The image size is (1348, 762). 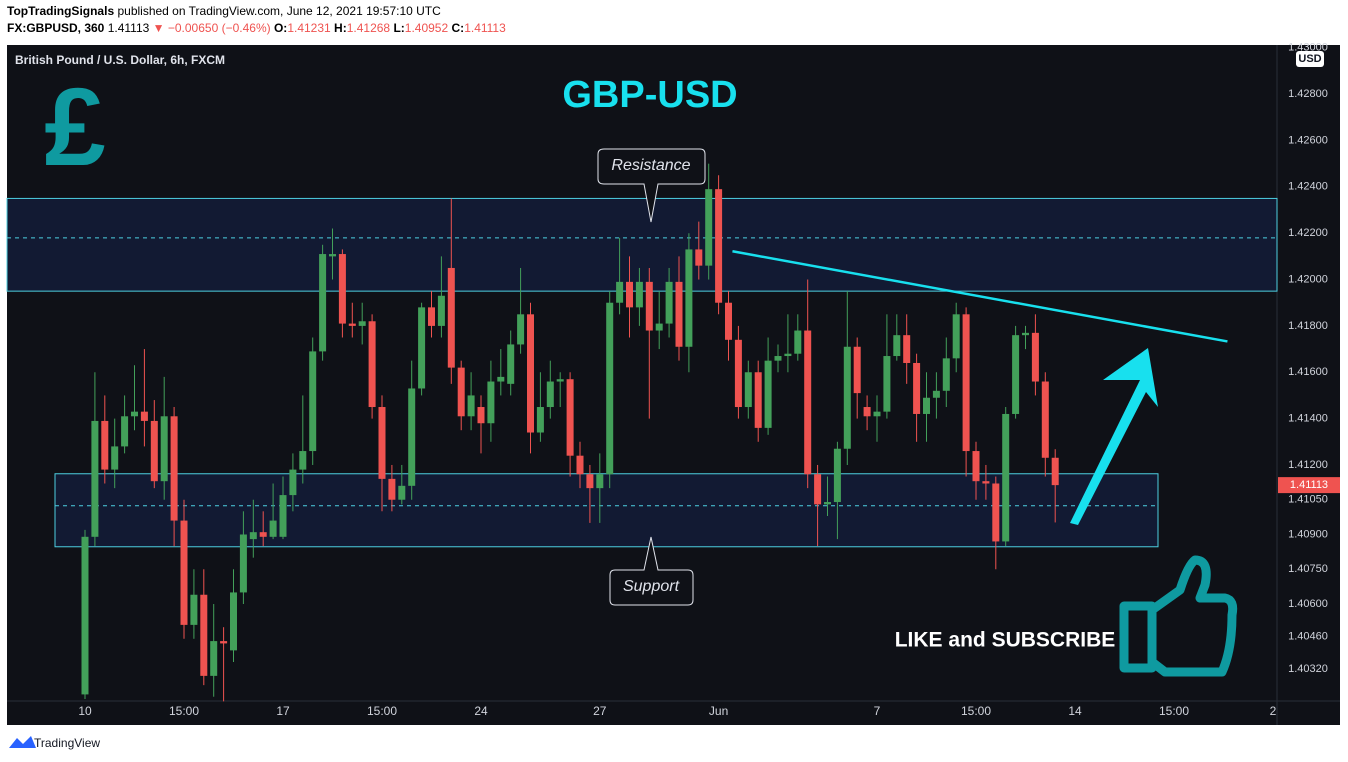 What do you see at coordinates (642, 244) in the screenshot?
I see `zone` at bounding box center [642, 244].